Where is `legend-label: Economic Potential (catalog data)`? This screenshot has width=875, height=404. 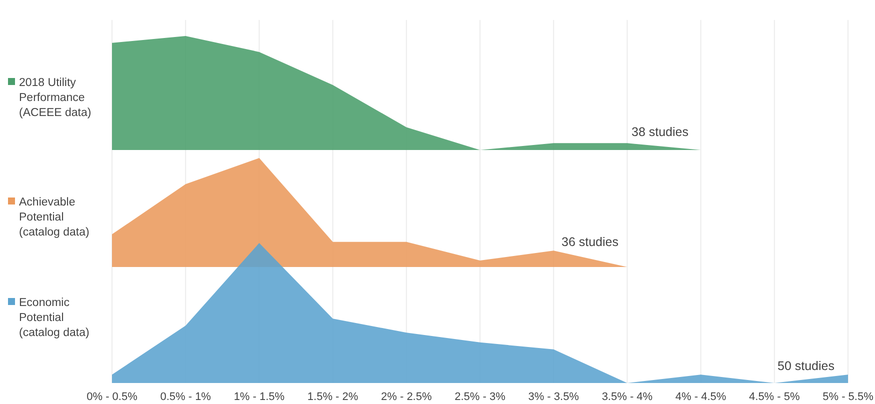
legend-label: Economic Potential (catalog data) is located at coordinates (54, 318).